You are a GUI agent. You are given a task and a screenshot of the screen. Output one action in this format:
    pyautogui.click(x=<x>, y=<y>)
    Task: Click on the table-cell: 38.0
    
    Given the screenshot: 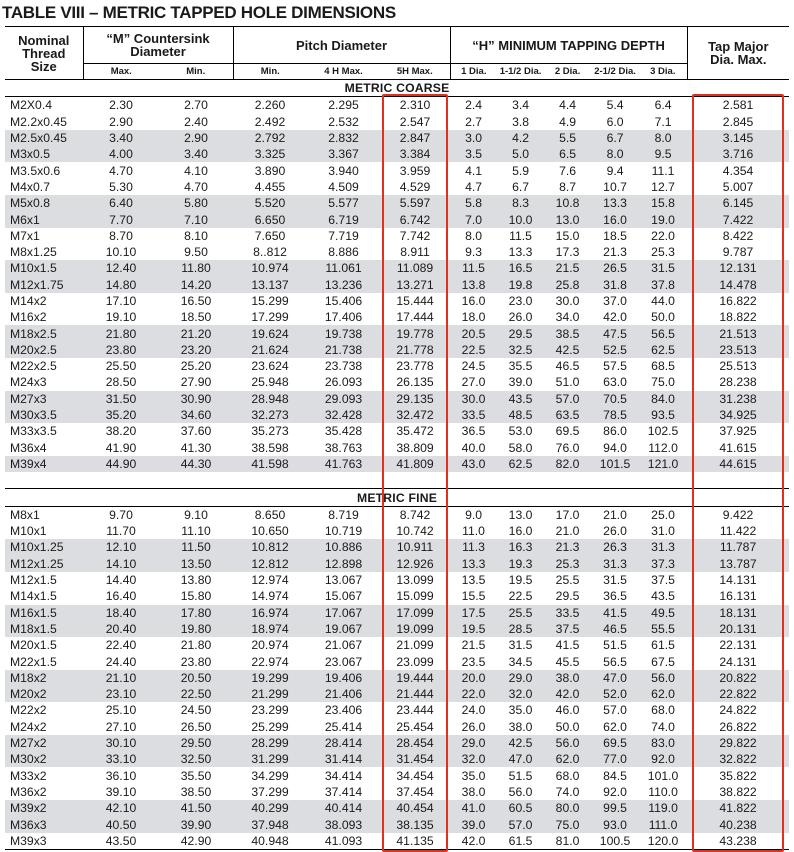 What is the action you would take?
    pyautogui.click(x=568, y=677)
    